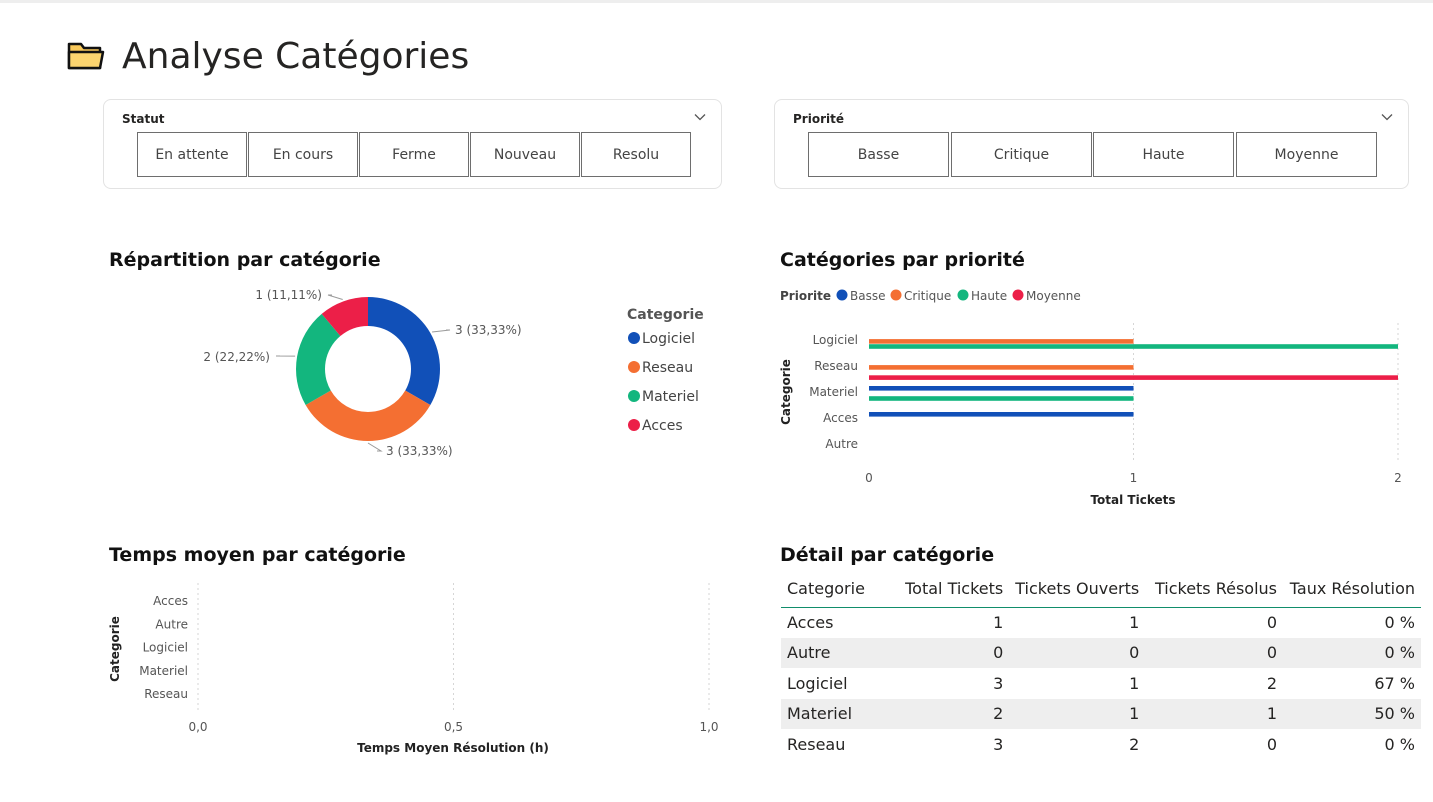  Describe the element at coordinates (1001, 398) in the screenshot. I see `bar-materiel-haute` at that location.